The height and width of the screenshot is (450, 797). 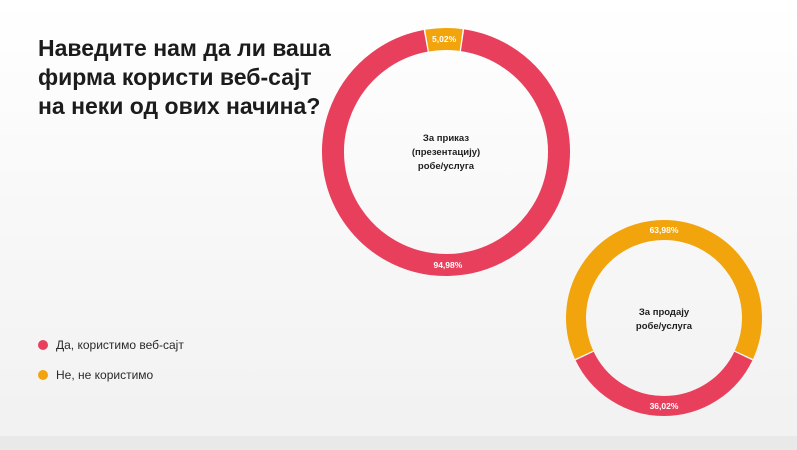 I want to click on donut-1-pct-label-no: 5,02%, so click(x=444, y=39).